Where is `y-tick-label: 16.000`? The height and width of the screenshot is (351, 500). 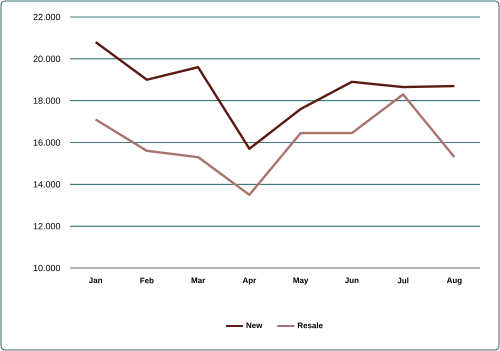
y-tick-label: 16.000 is located at coordinates (47, 142).